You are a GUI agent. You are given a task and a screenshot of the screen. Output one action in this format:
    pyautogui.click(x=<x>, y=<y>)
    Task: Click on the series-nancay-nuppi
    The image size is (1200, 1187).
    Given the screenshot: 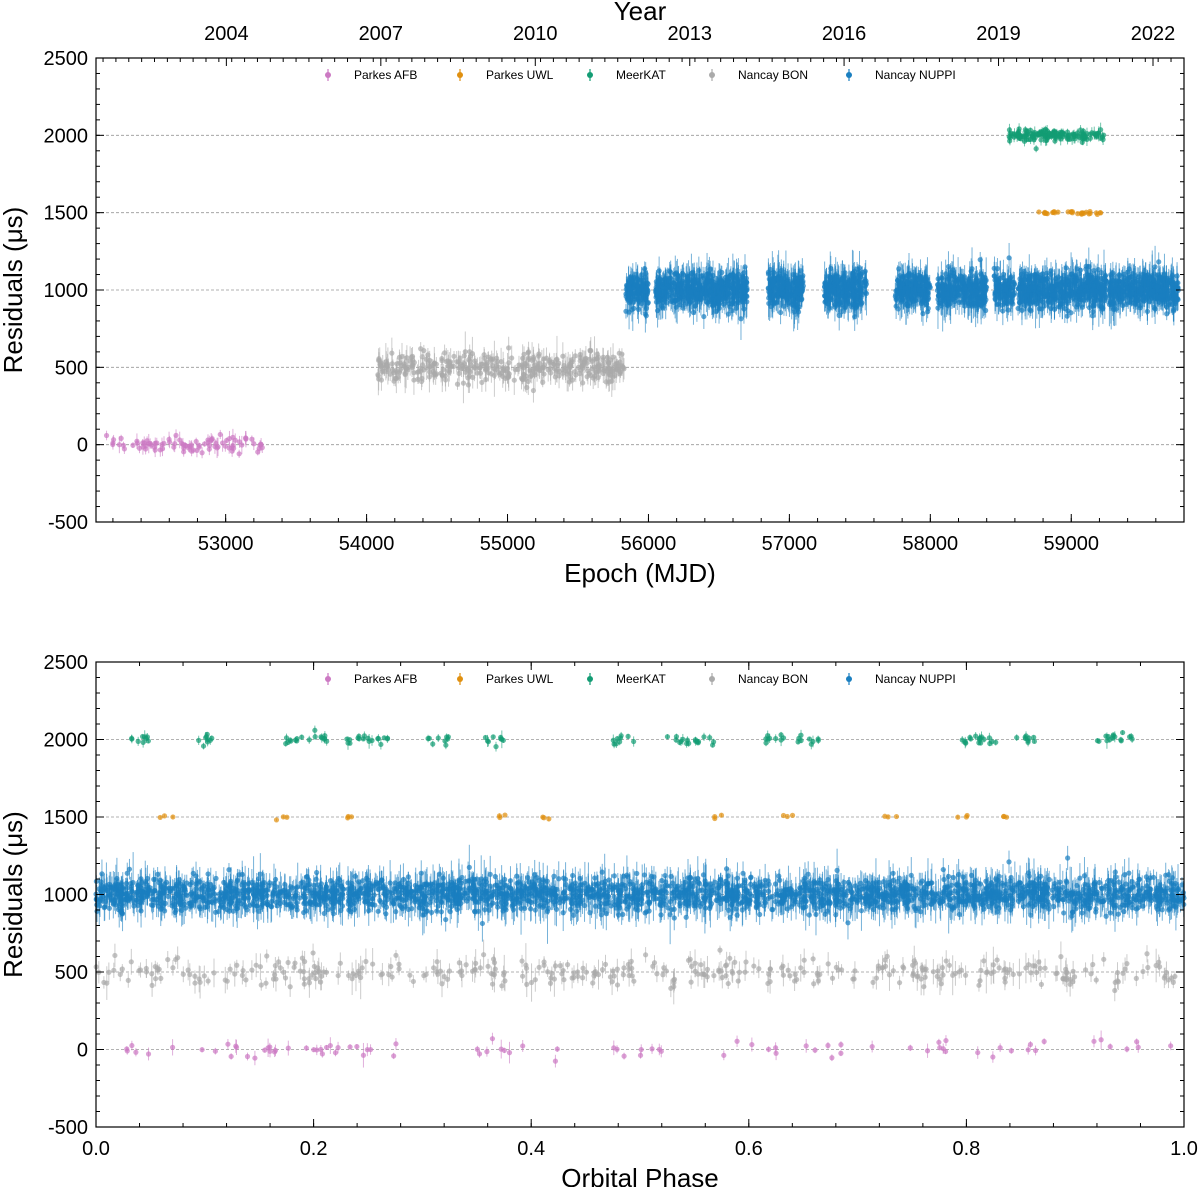 What is the action you would take?
    pyautogui.click(x=902, y=291)
    